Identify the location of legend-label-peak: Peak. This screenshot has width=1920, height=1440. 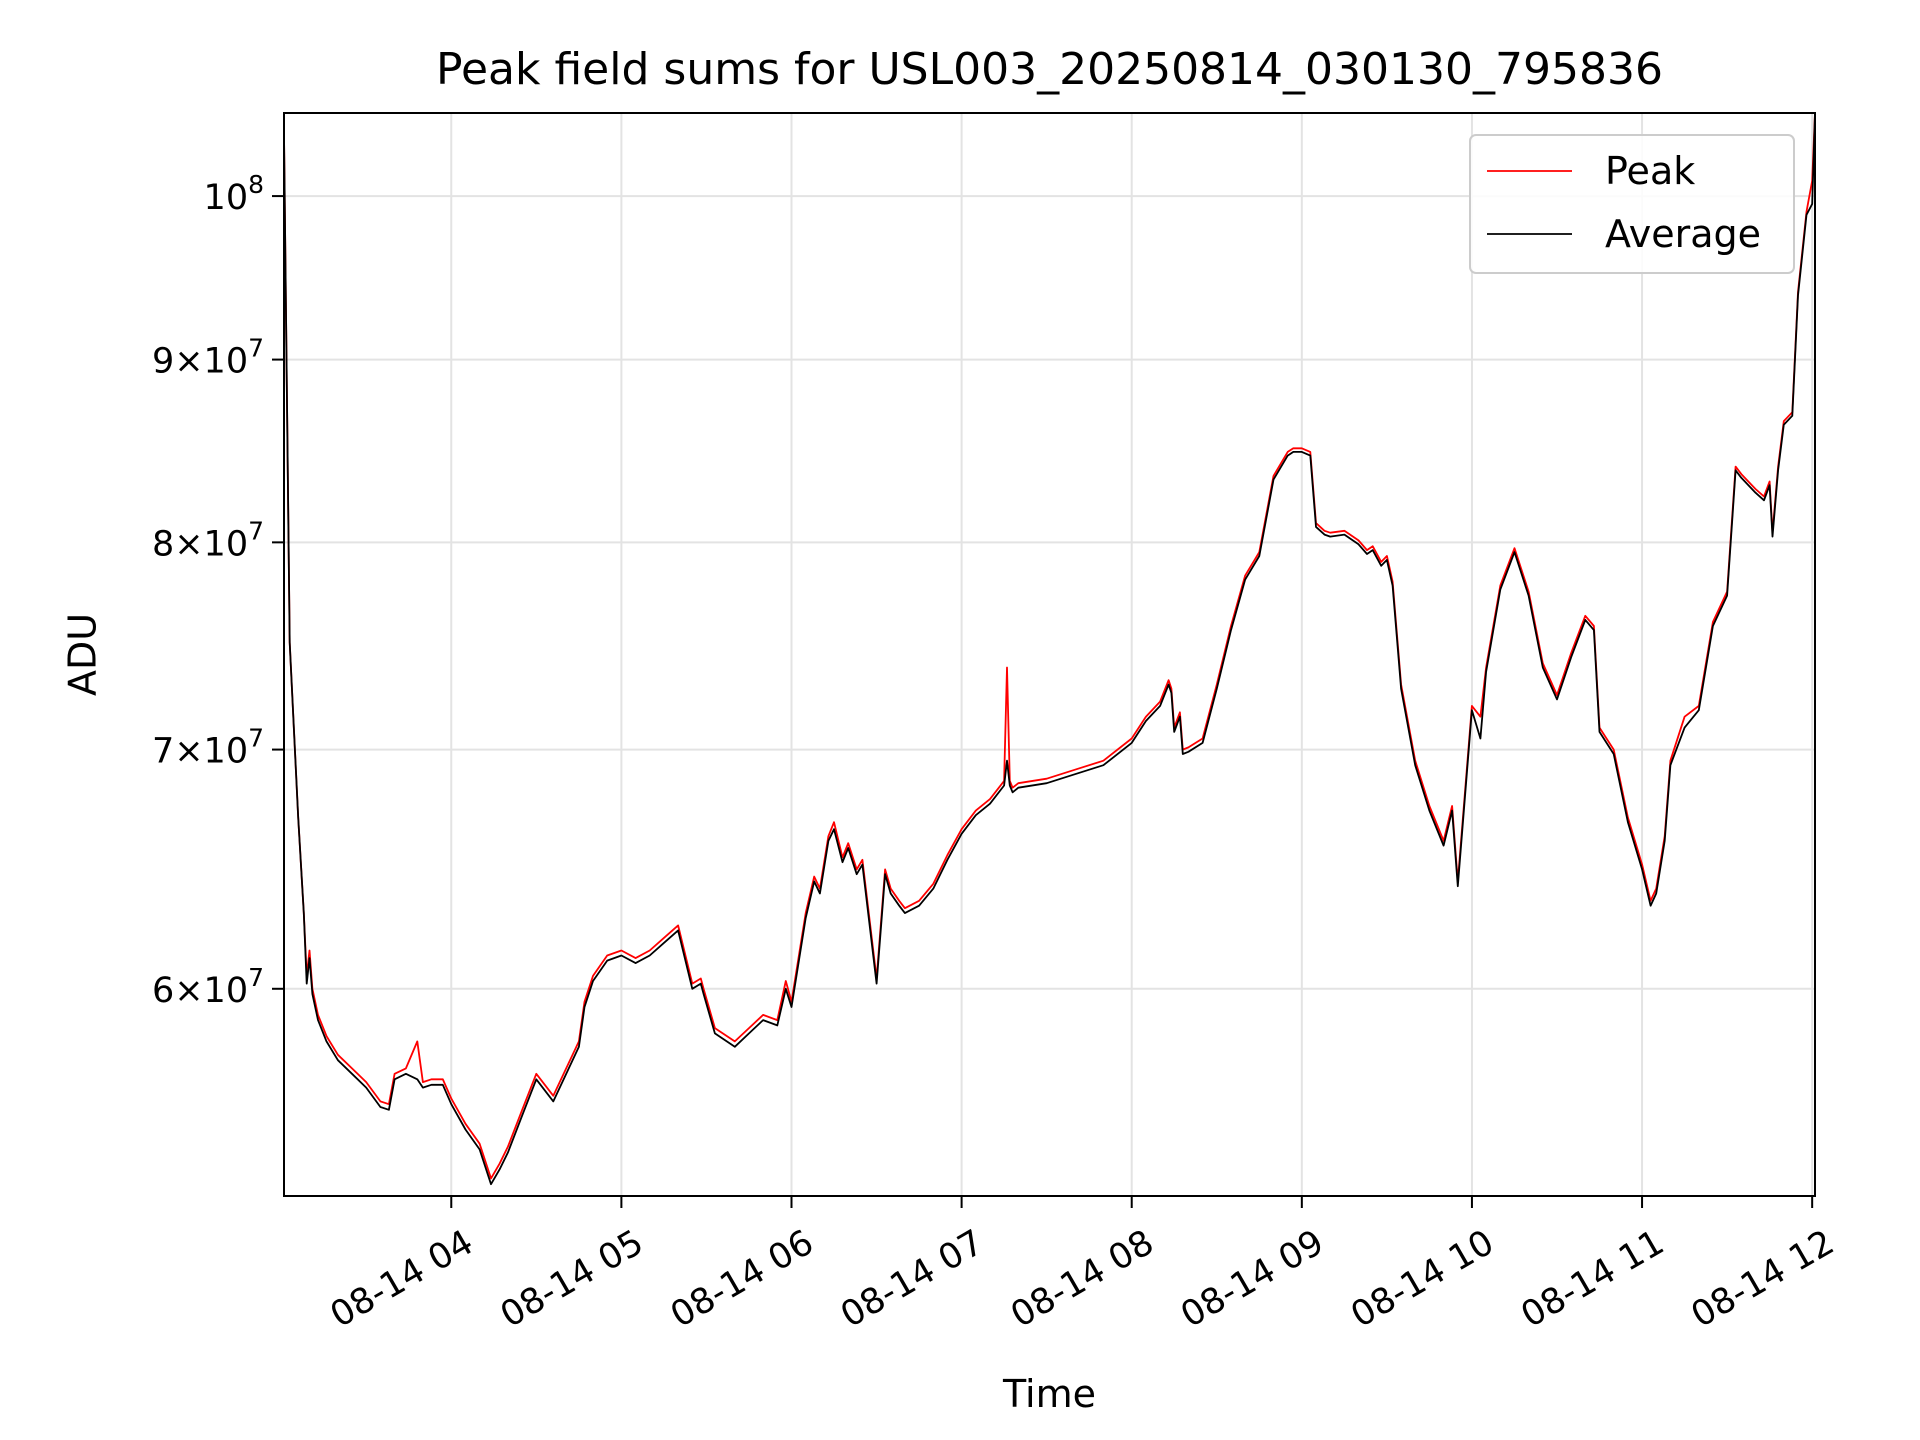
(1650, 171).